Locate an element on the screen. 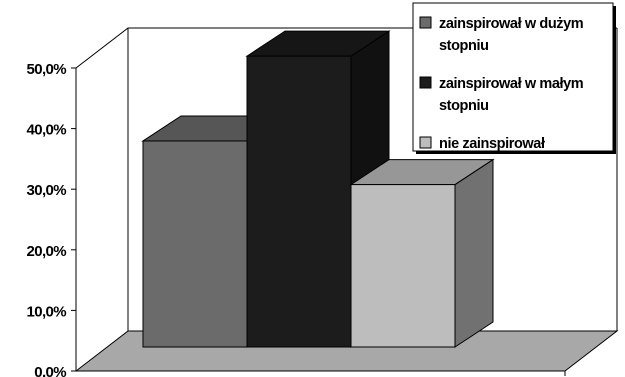 The image size is (625, 377). y-tick-label: 20,0% is located at coordinates (46, 251).